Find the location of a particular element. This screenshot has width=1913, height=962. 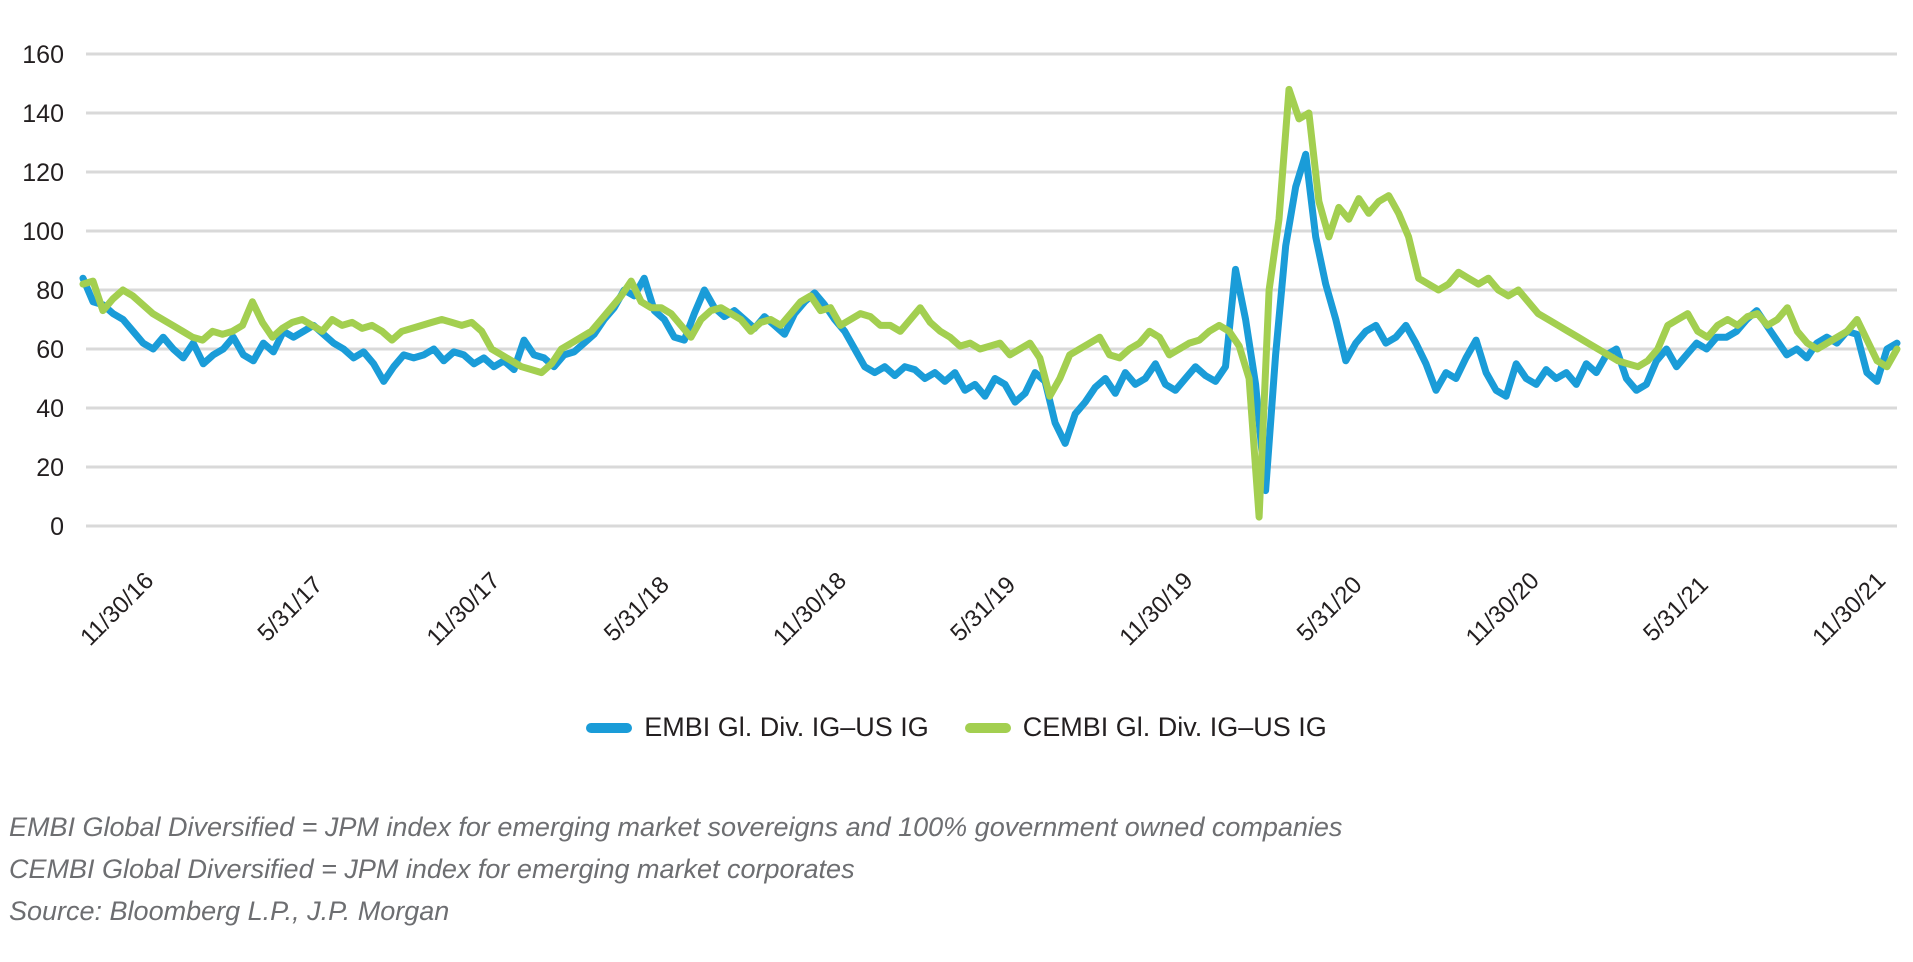

x-tick-label: 5/31/20 is located at coordinates (1330, 609).